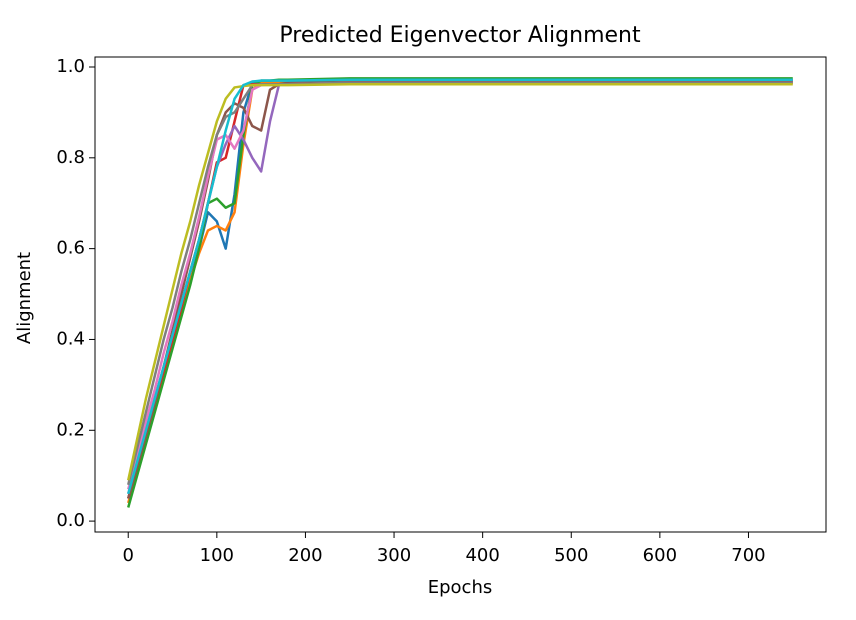  Describe the element at coordinates (70, 248) in the screenshot. I see `y-tick-label: 0.6` at that location.